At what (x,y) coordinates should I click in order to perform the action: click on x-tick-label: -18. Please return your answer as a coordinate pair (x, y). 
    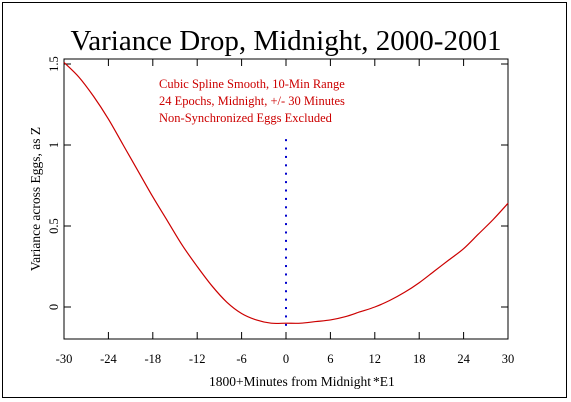
    Looking at the image, I should click on (152, 359).